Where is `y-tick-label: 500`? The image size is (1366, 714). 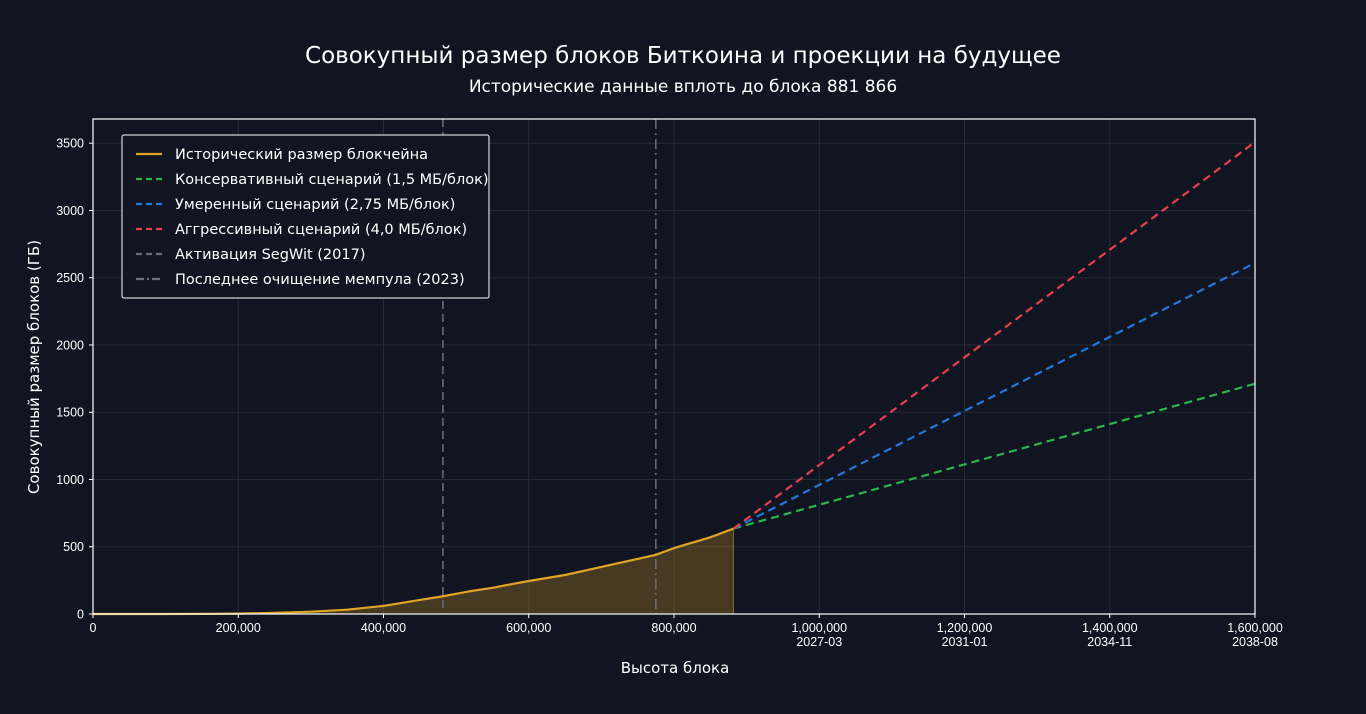 y-tick-label: 500 is located at coordinates (73, 547).